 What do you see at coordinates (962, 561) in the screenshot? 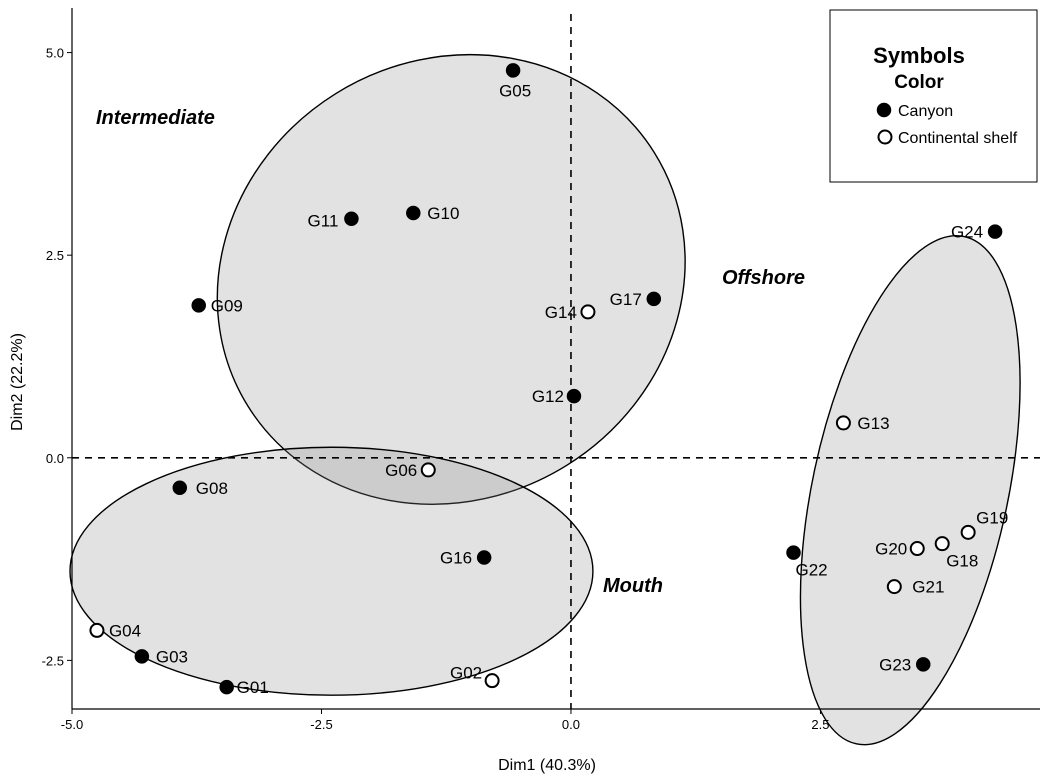
I see `point-label-g18: G18` at bounding box center [962, 561].